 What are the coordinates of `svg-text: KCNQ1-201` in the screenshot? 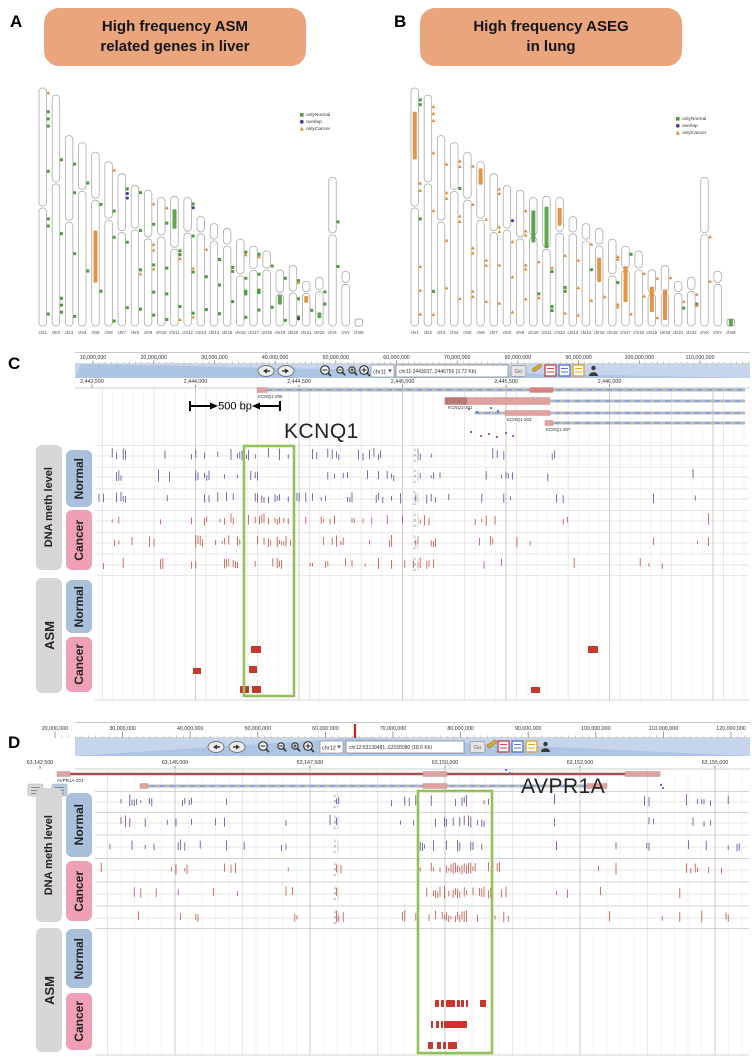 It's located at (460, 407).